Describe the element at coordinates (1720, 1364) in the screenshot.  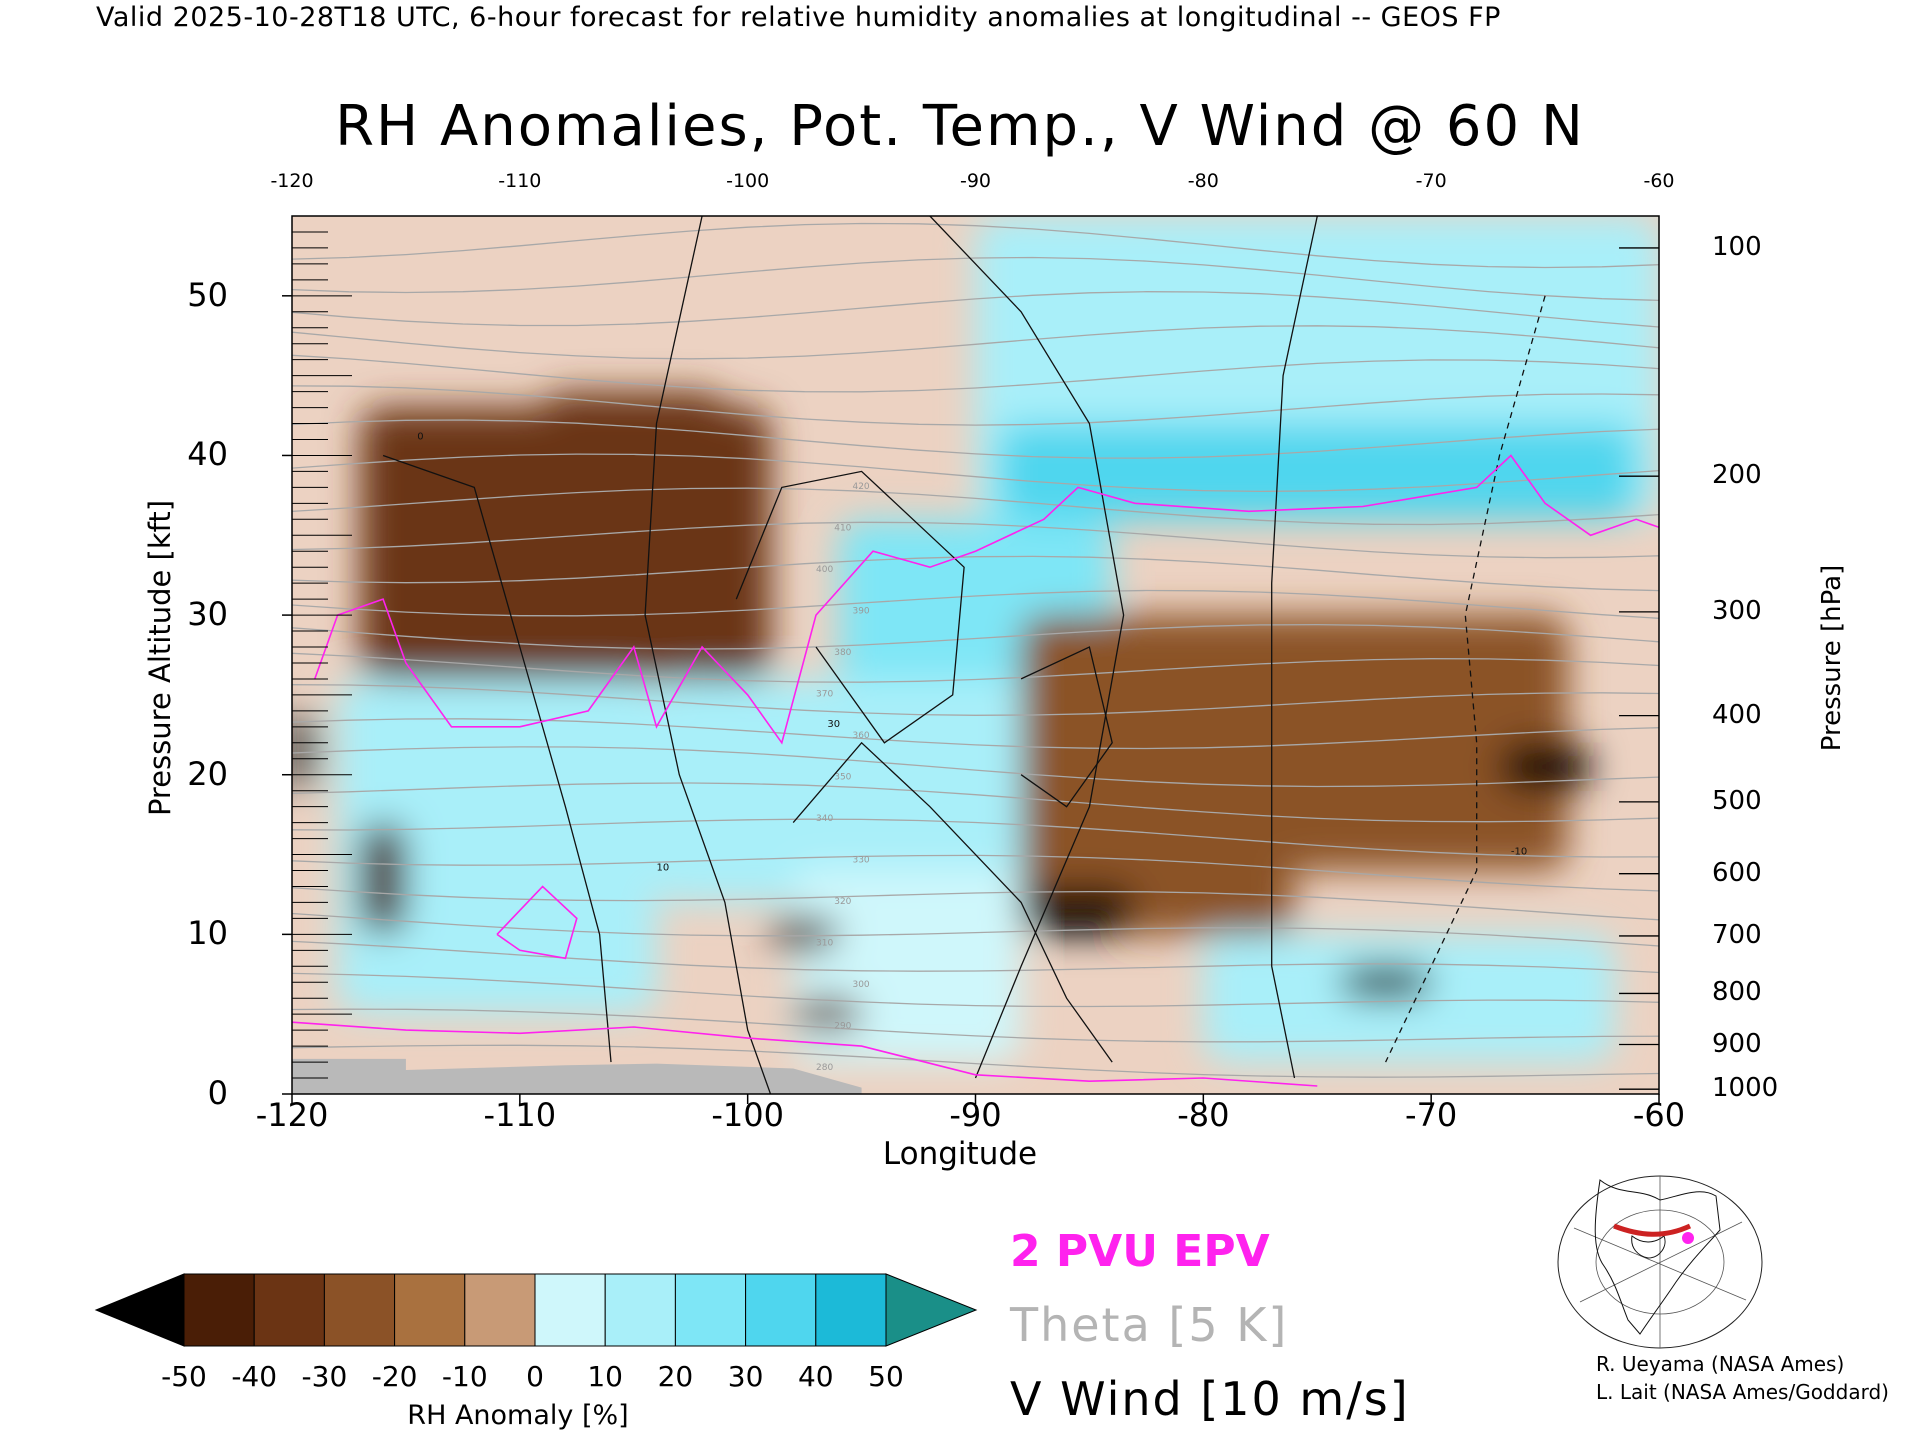
I see `credit-line-1: R. Ueyama (NASA Ames)` at that location.